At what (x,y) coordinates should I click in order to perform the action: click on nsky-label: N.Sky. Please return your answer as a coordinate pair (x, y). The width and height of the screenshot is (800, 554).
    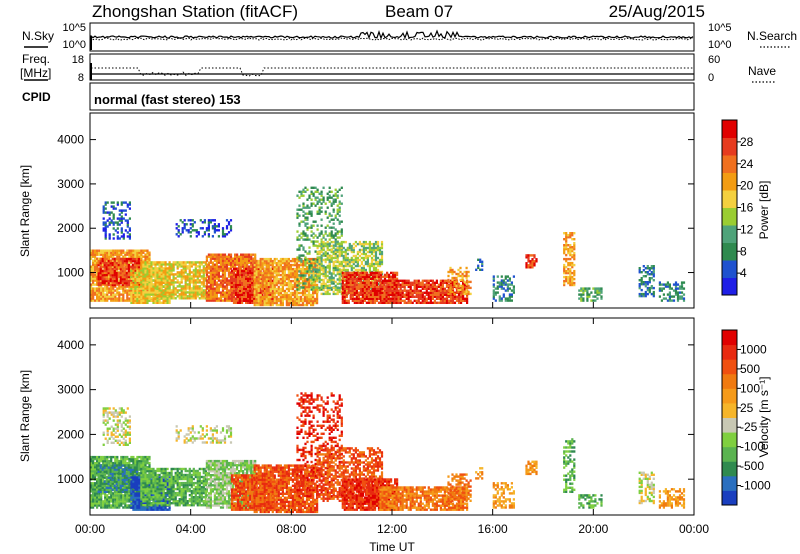
    Looking at the image, I should click on (38, 36).